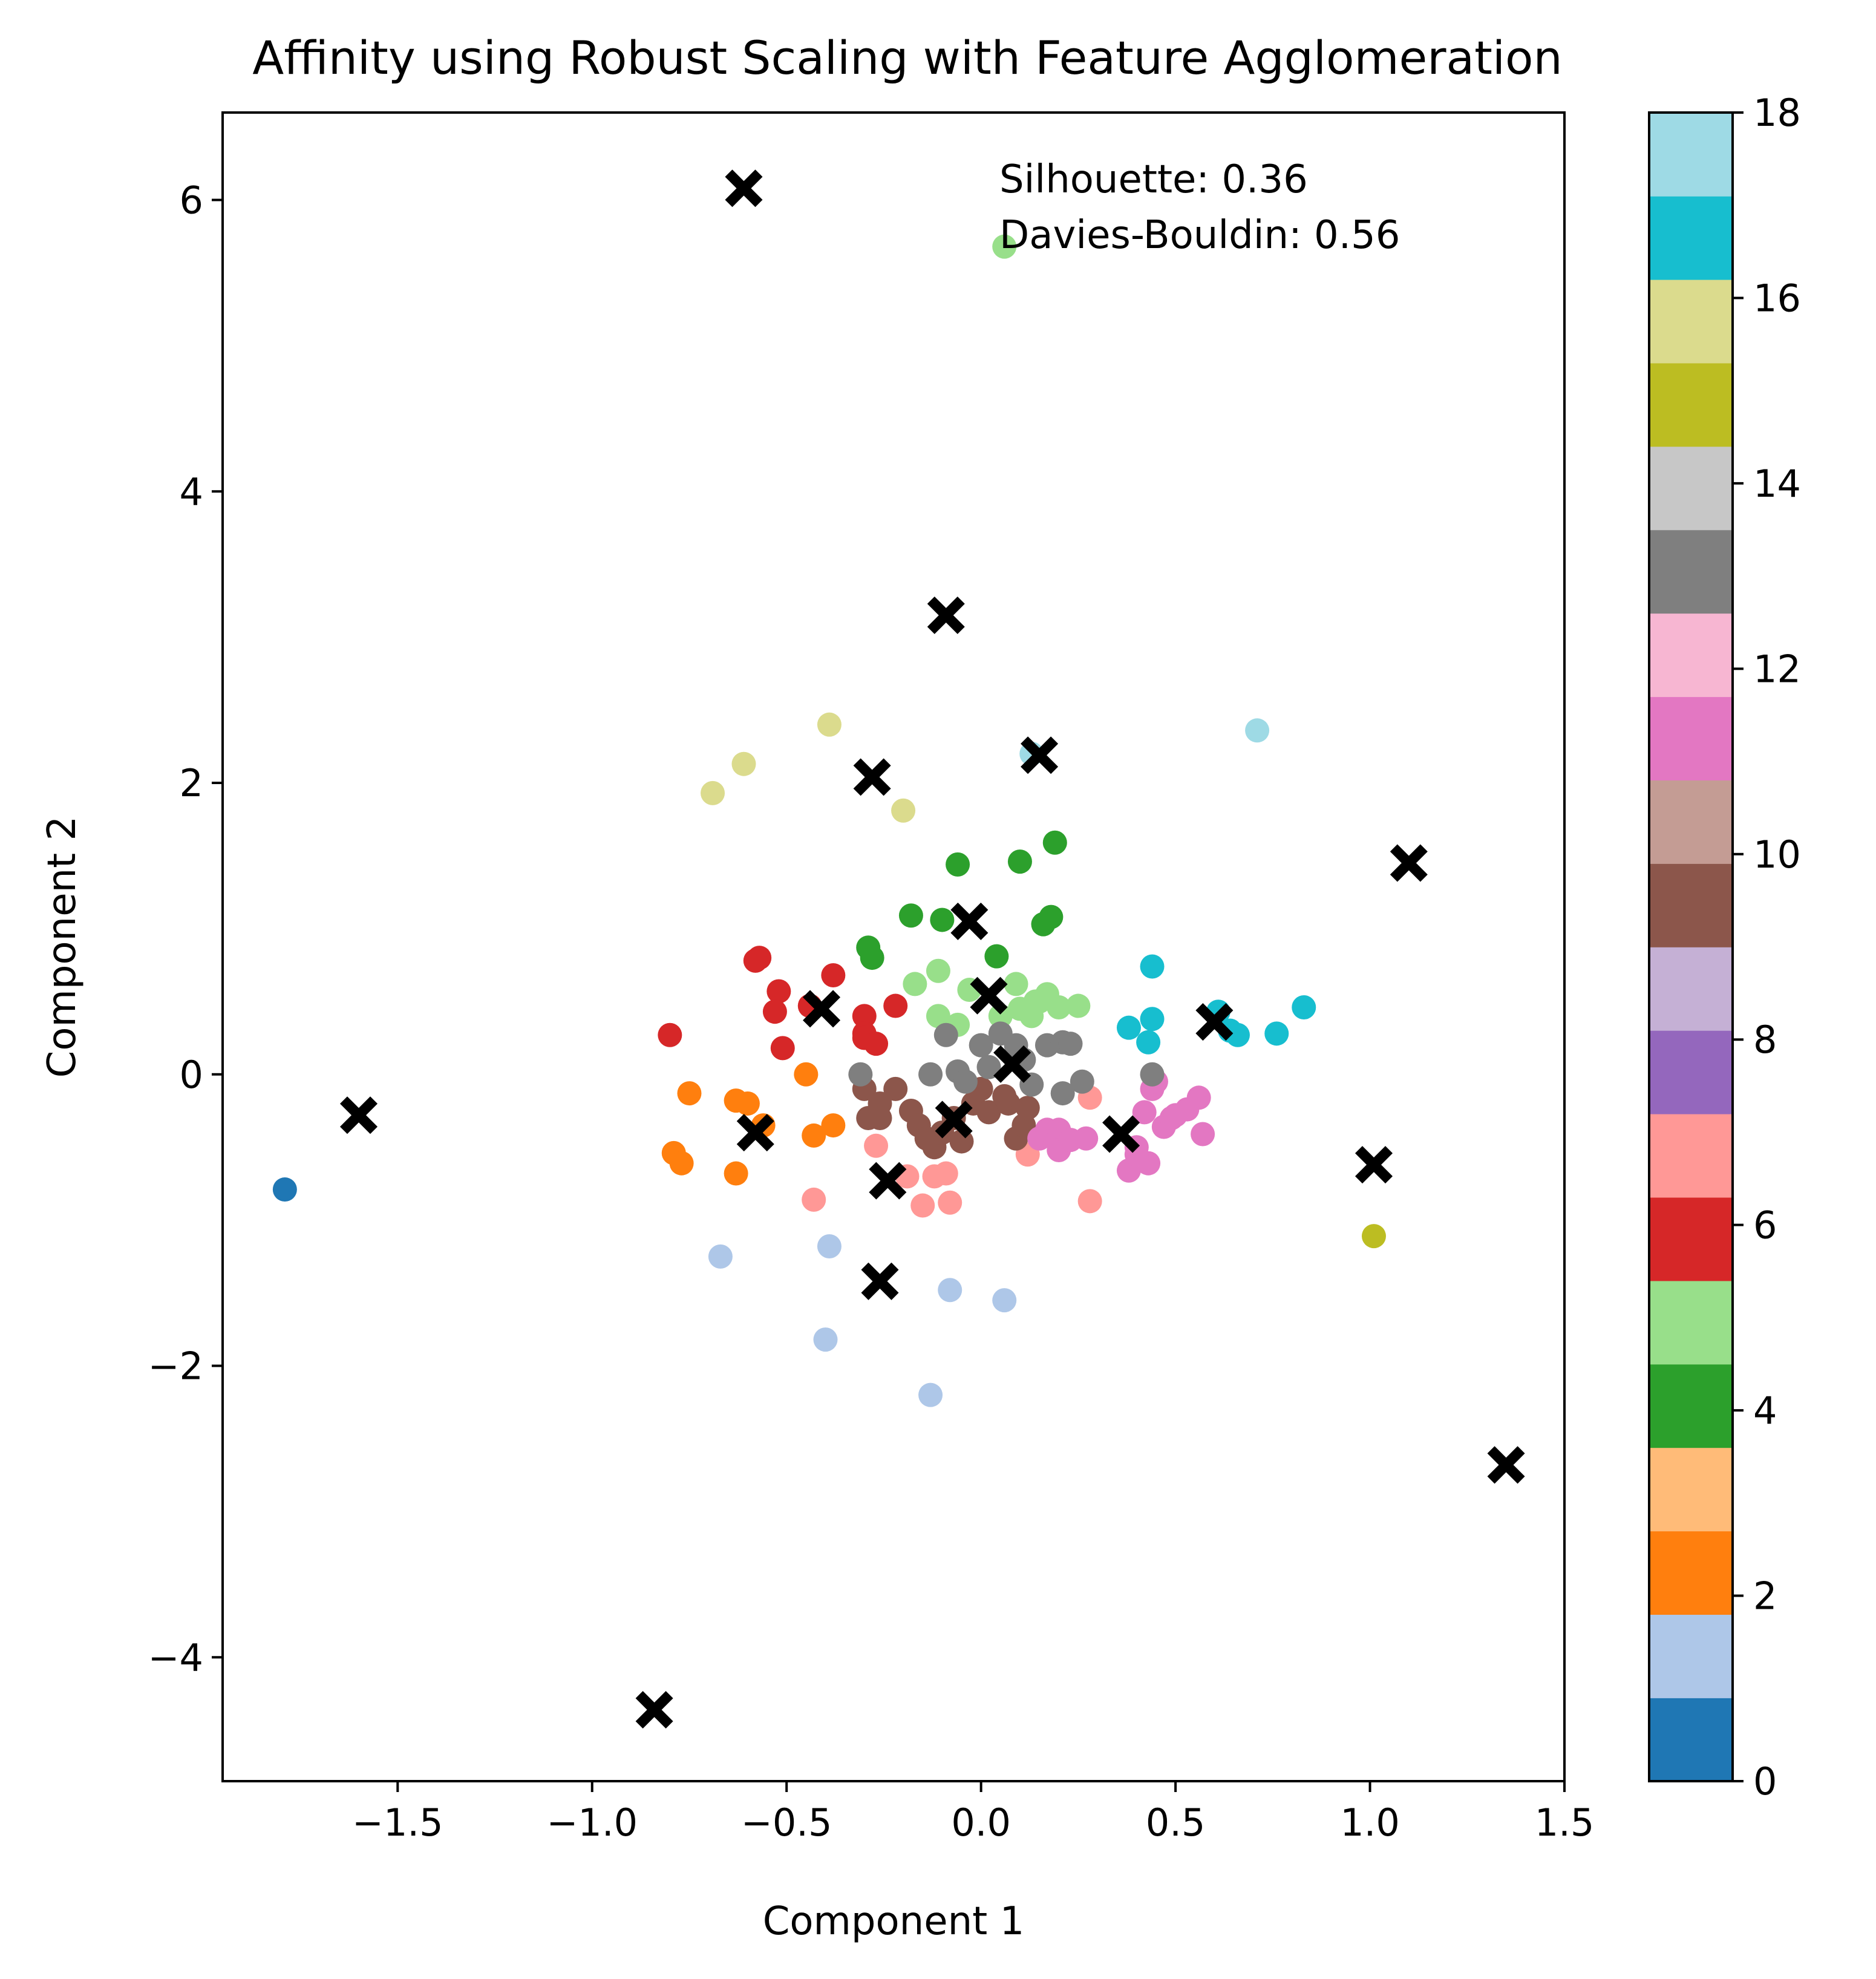 Image resolution: width=1876 pixels, height=1979 pixels. What do you see at coordinates (592, 1823) in the screenshot?
I see `x-tick-label: −1.0` at bounding box center [592, 1823].